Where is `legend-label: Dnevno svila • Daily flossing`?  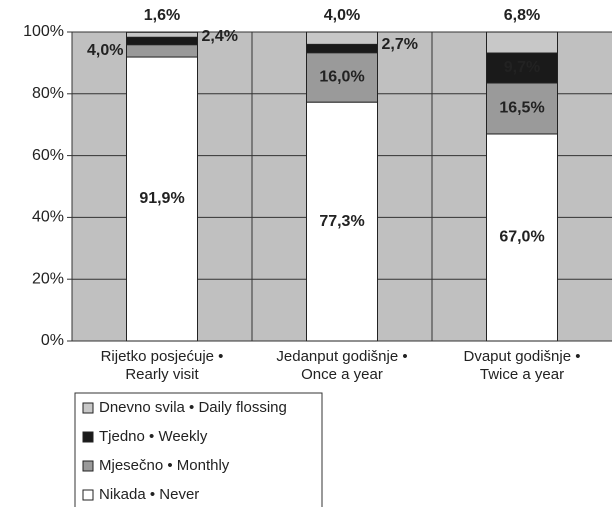 legend-label: Dnevno svila • Daily flossing is located at coordinates (193, 407).